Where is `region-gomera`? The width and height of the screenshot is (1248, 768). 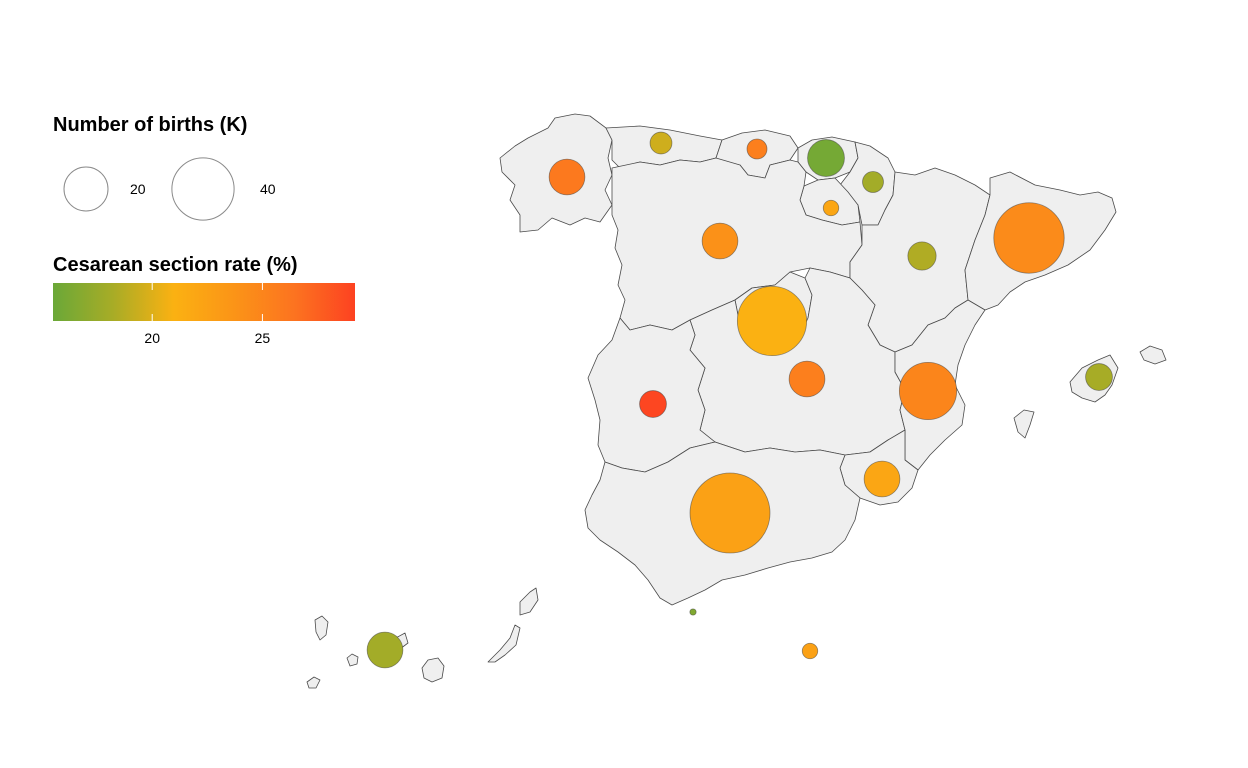 region-gomera is located at coordinates (352, 660).